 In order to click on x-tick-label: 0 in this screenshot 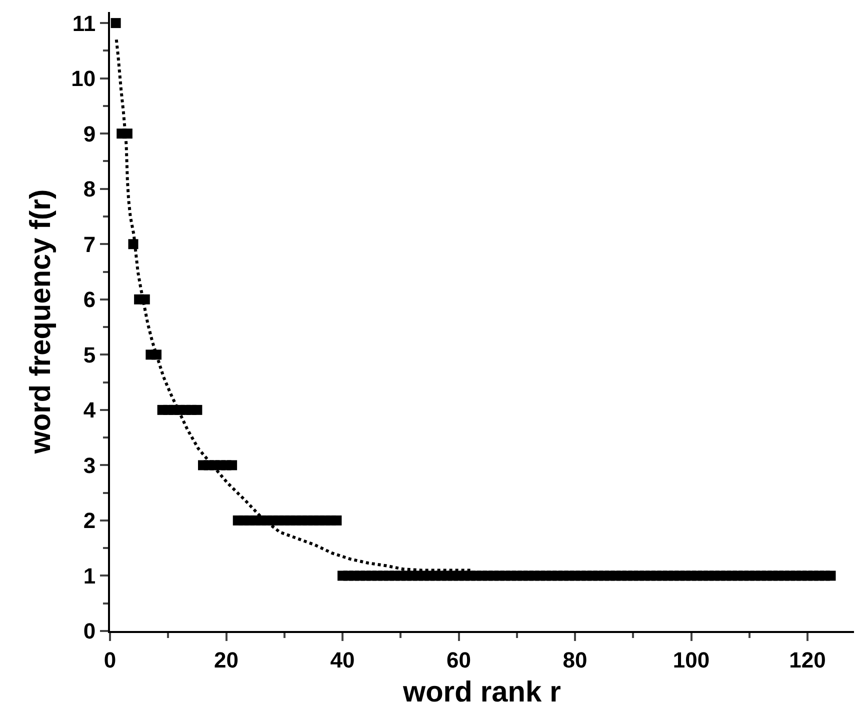, I will do `click(110, 659)`.